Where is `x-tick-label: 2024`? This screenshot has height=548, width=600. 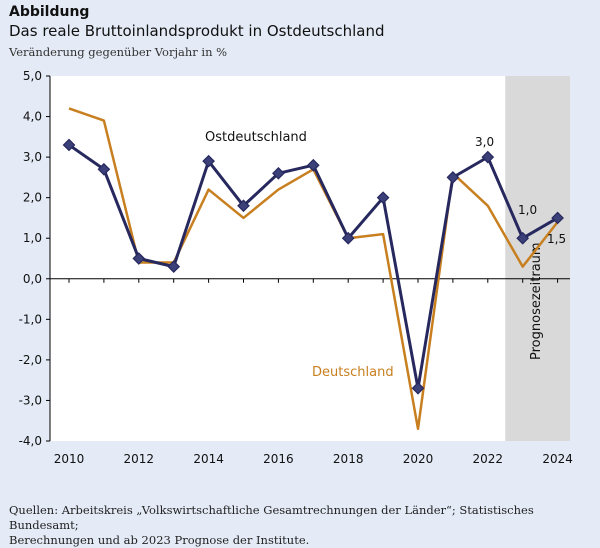 x-tick-label: 2024 is located at coordinates (557, 459).